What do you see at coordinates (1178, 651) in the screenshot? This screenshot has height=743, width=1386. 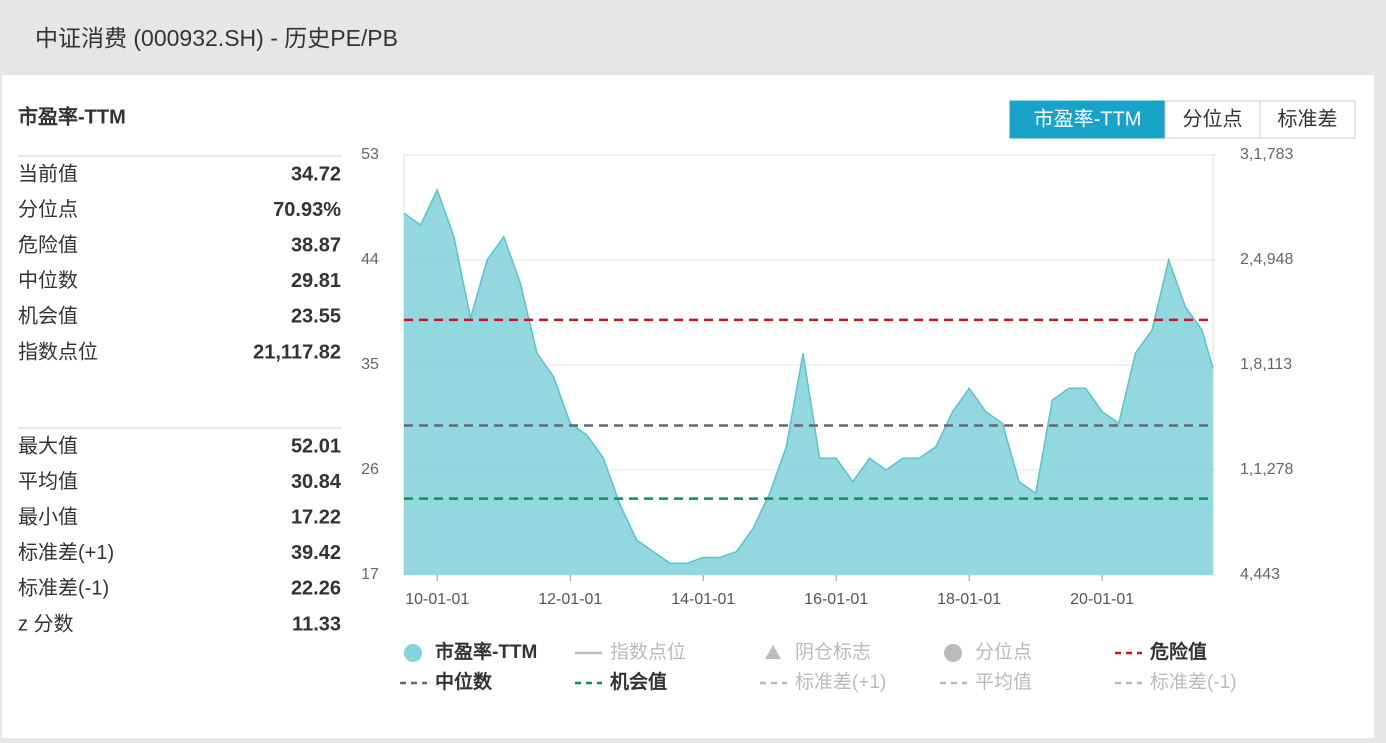 I see `legend-label: 危险值` at bounding box center [1178, 651].